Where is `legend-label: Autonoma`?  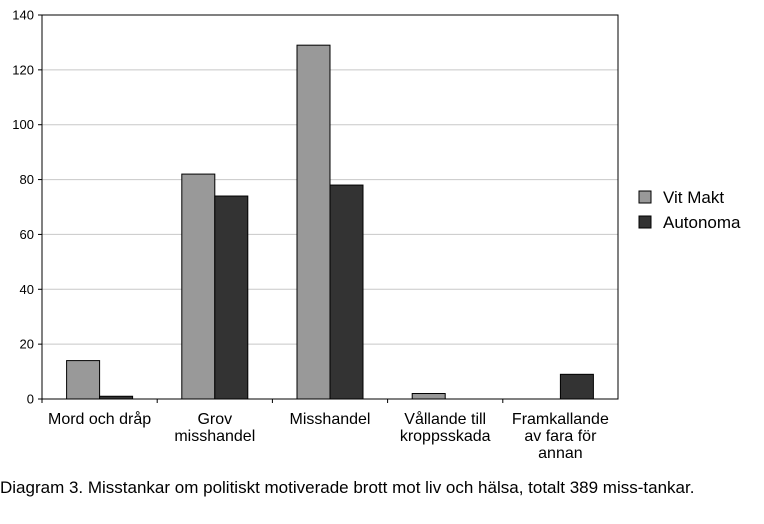 legend-label: Autonoma is located at coordinates (702, 222).